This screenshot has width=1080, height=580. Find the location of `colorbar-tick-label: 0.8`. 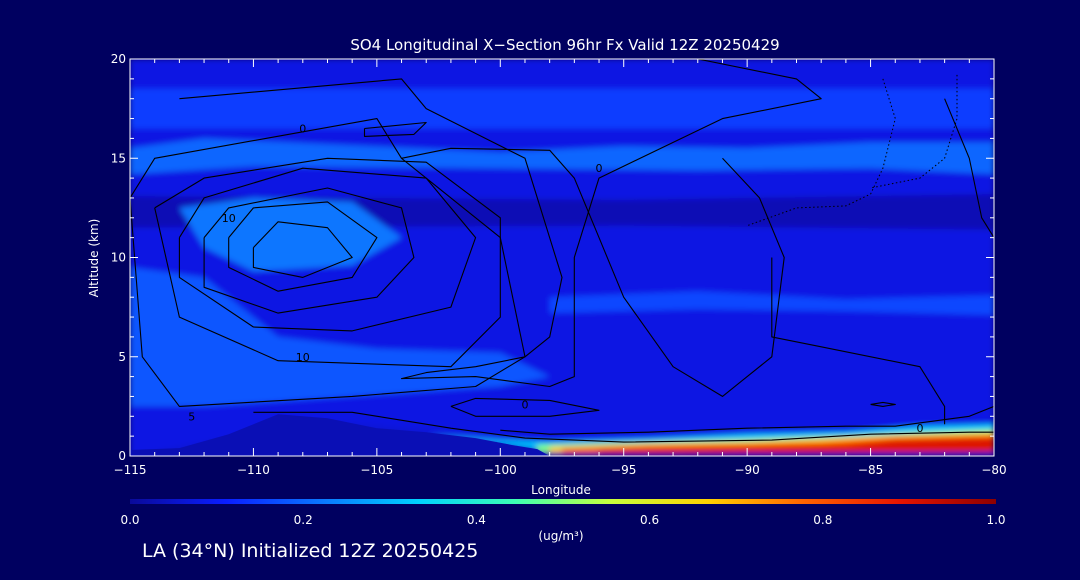

colorbar-tick-label: 0.8 is located at coordinates (822, 520).